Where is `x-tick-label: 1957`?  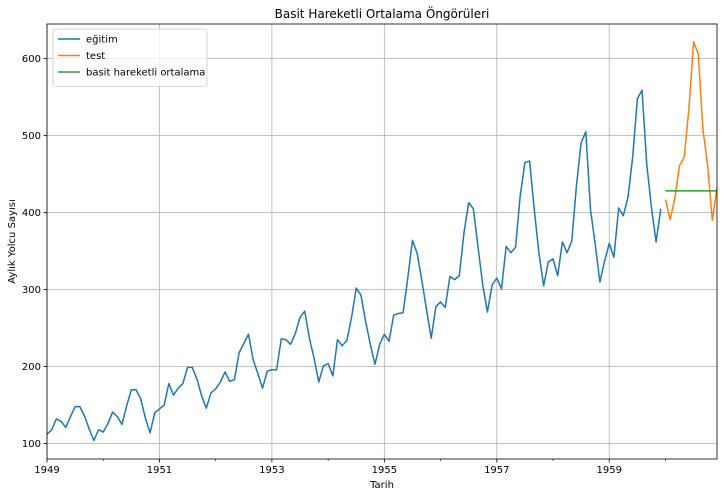
x-tick-label: 1957 is located at coordinates (496, 470).